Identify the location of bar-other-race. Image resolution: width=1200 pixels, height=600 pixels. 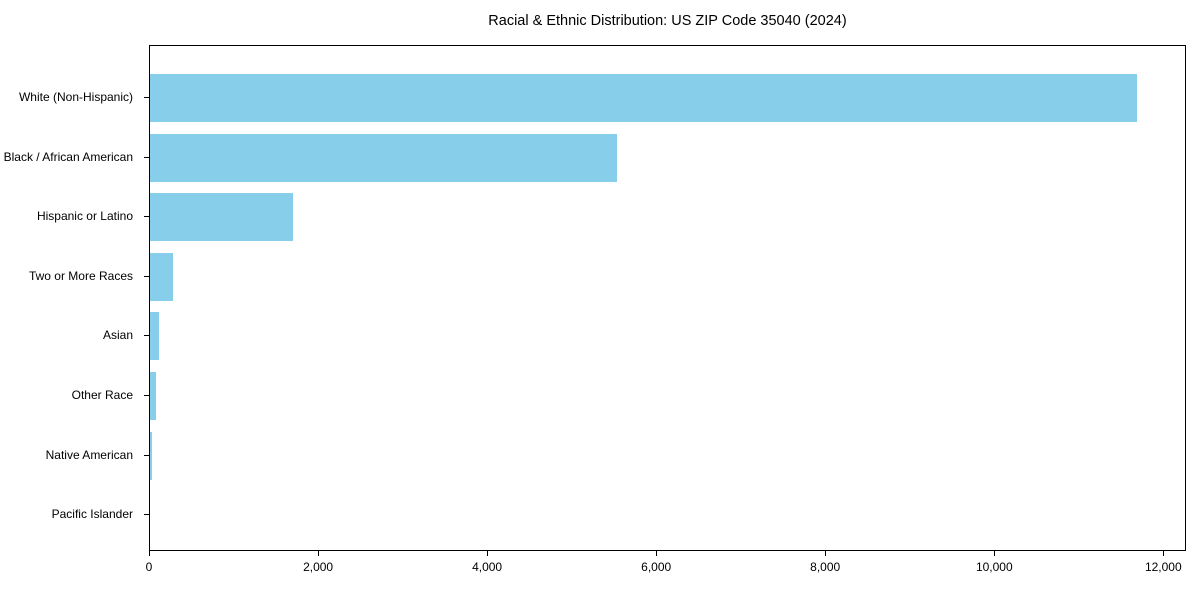
(153, 396).